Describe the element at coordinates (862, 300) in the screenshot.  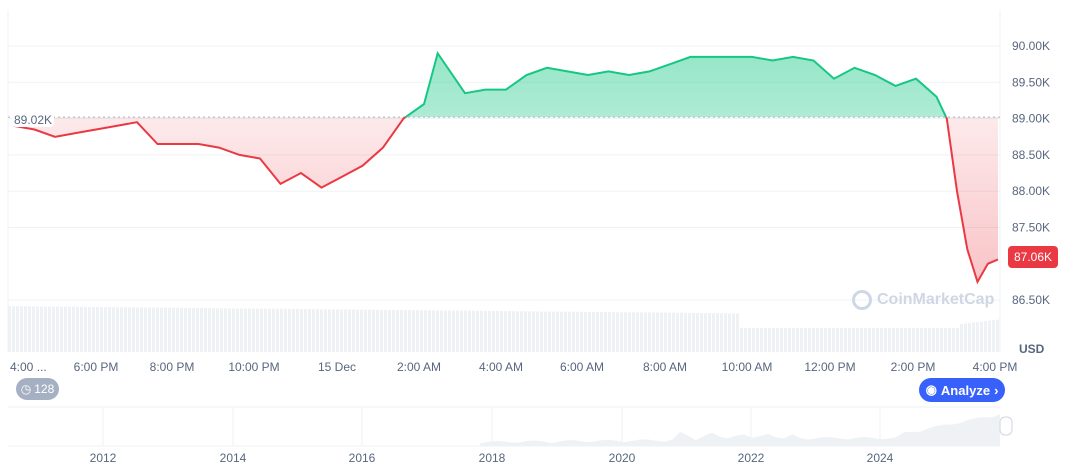
I see `coinmarketcap-logo-icon` at that location.